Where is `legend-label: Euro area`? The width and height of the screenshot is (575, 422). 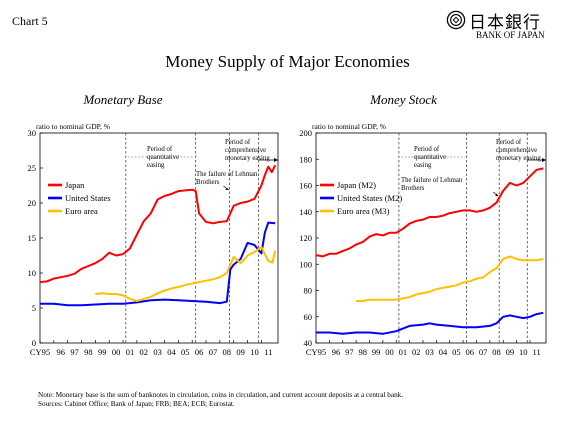
legend-label: Euro area is located at coordinates (81, 211).